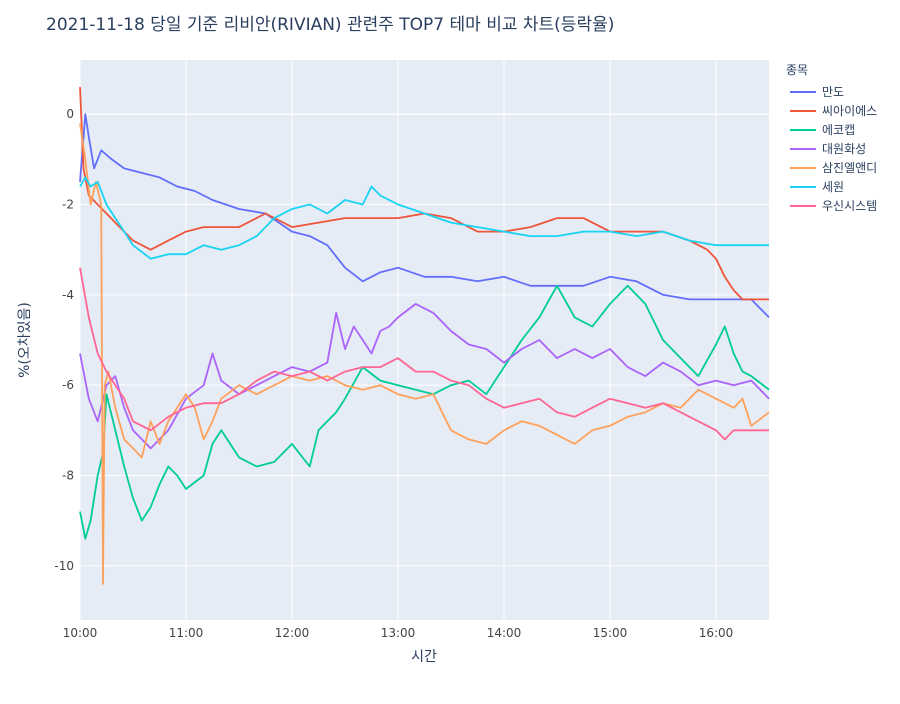 This screenshot has height=704, width=900. What do you see at coordinates (80, 633) in the screenshot?
I see `x-tick-label: 10:00` at bounding box center [80, 633].